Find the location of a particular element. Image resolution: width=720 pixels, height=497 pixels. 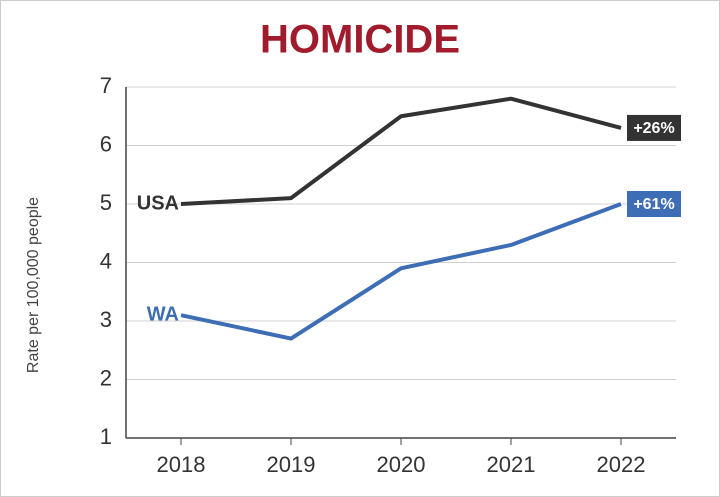

series-label: USA is located at coordinates (158, 203).